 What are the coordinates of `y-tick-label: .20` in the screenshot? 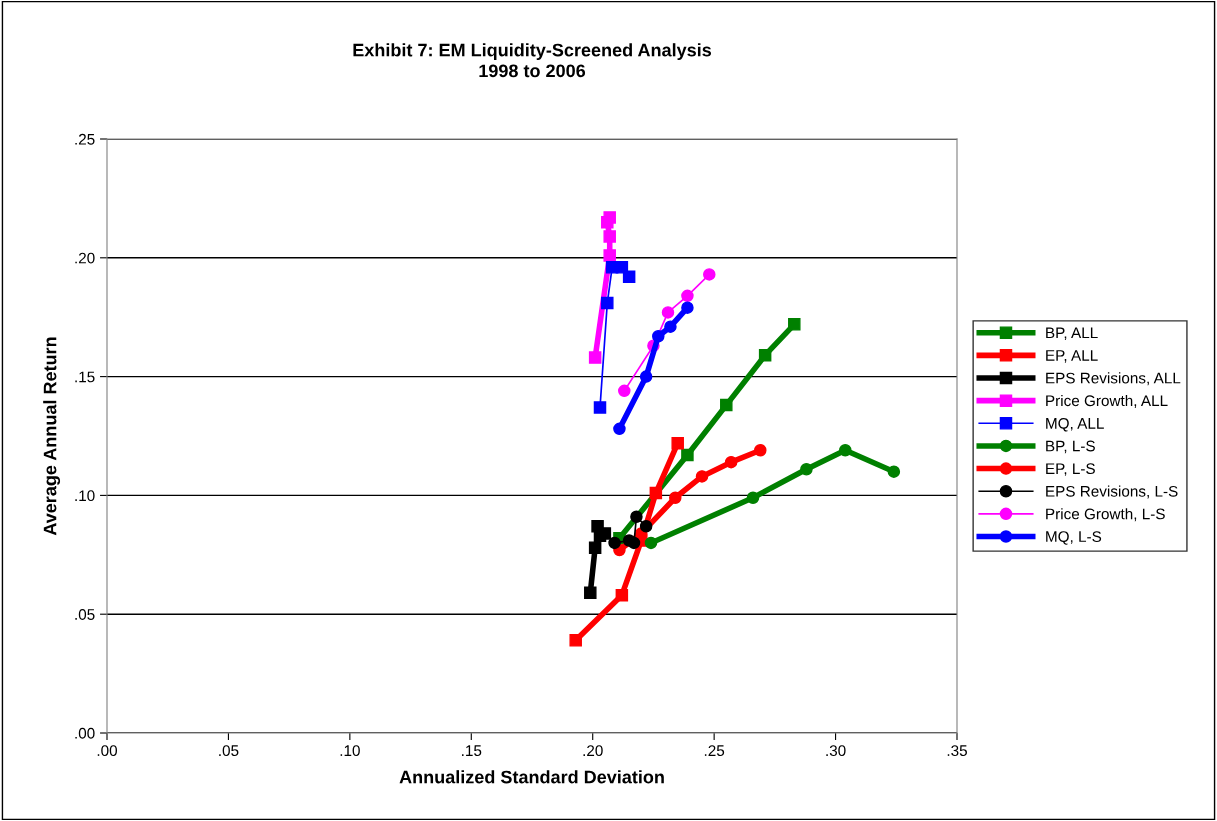 It's located at (85, 258).